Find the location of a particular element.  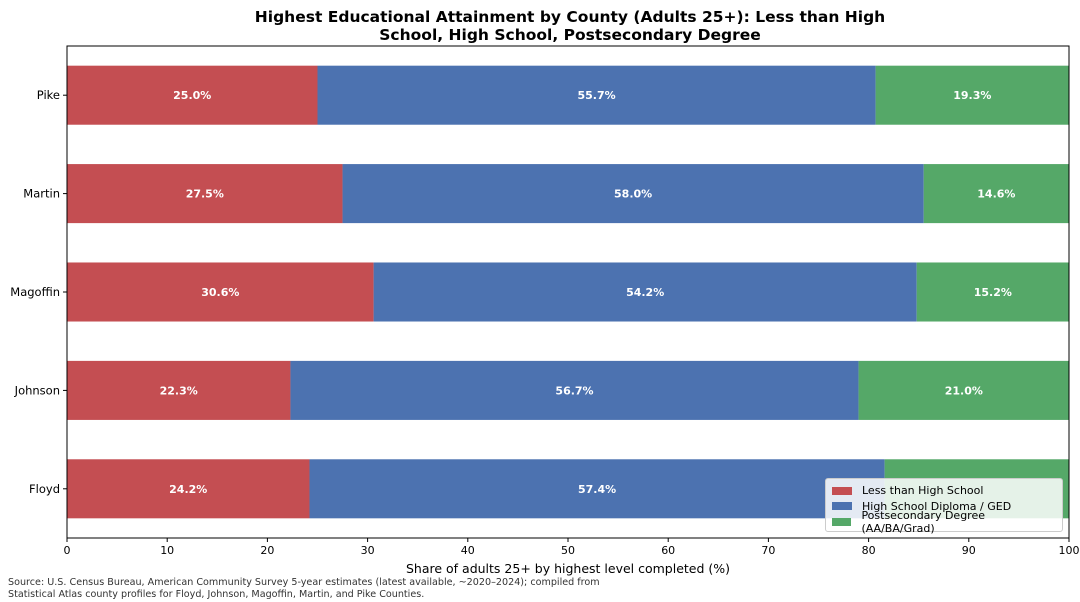

y-tick-label: Magoffin is located at coordinates (35, 292).